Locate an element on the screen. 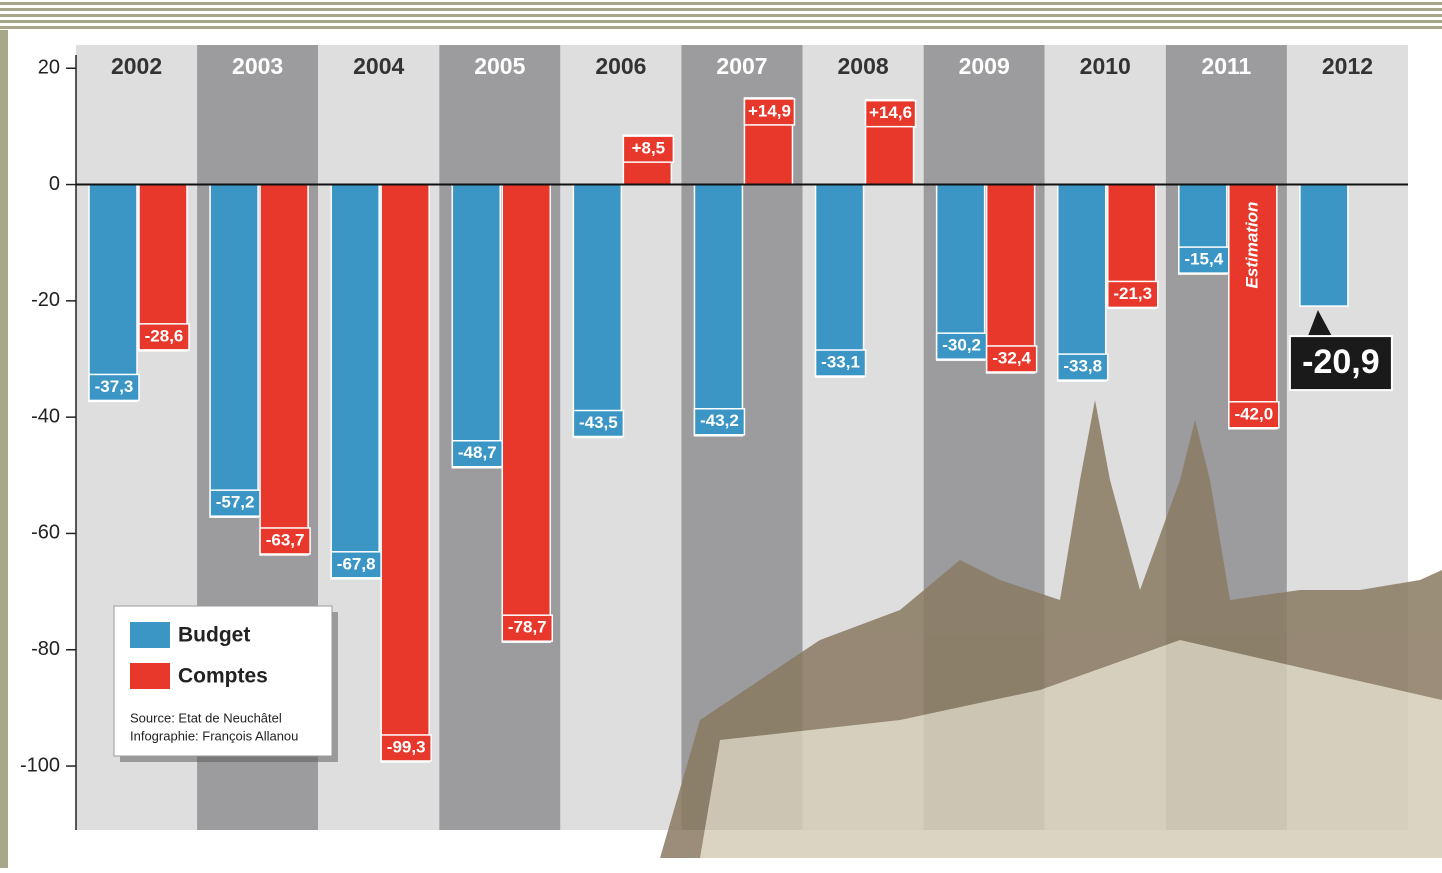 This screenshot has height=873, width=1442. value-label: -30,2 is located at coordinates (961, 345).